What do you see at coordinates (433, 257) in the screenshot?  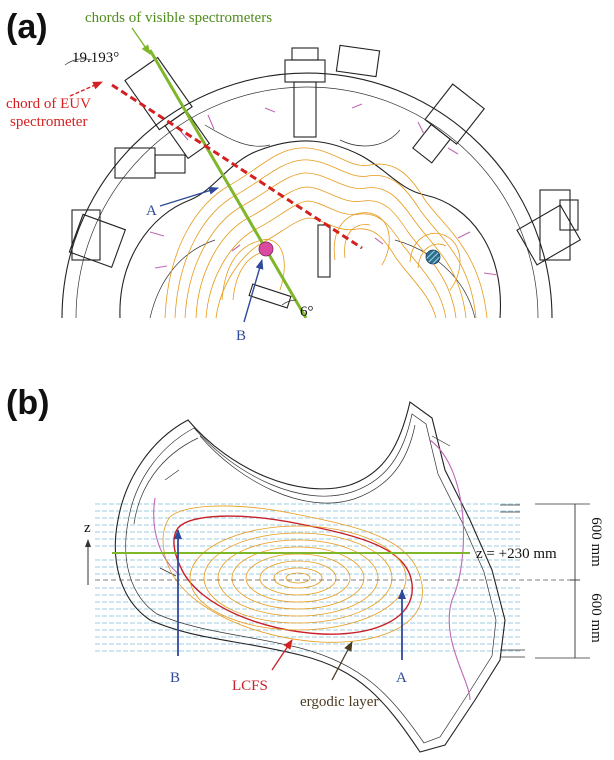 I see `hatched-marker` at bounding box center [433, 257].